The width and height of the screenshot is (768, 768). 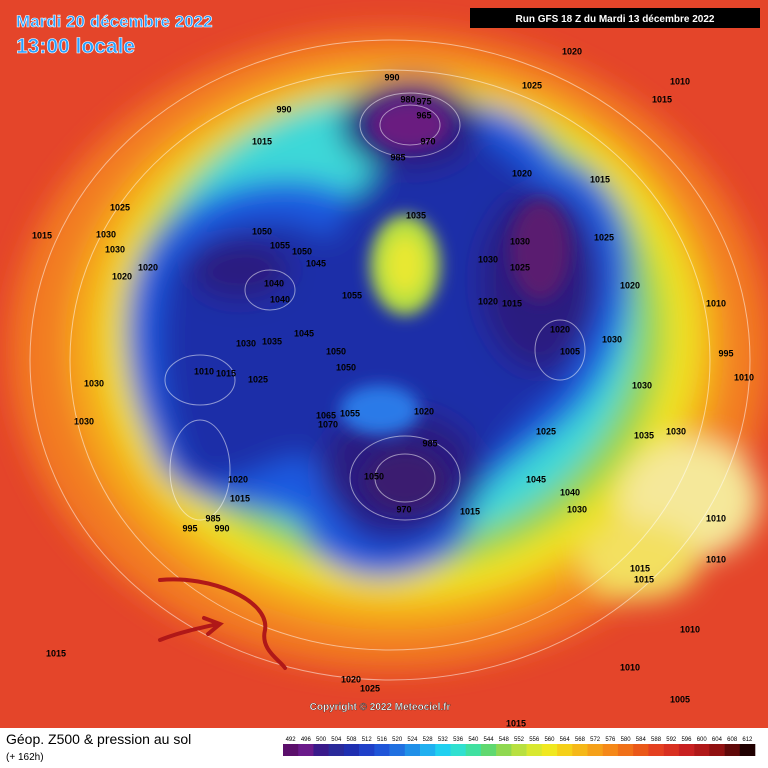 I want to click on pressure-label: 965, so click(x=423, y=115).